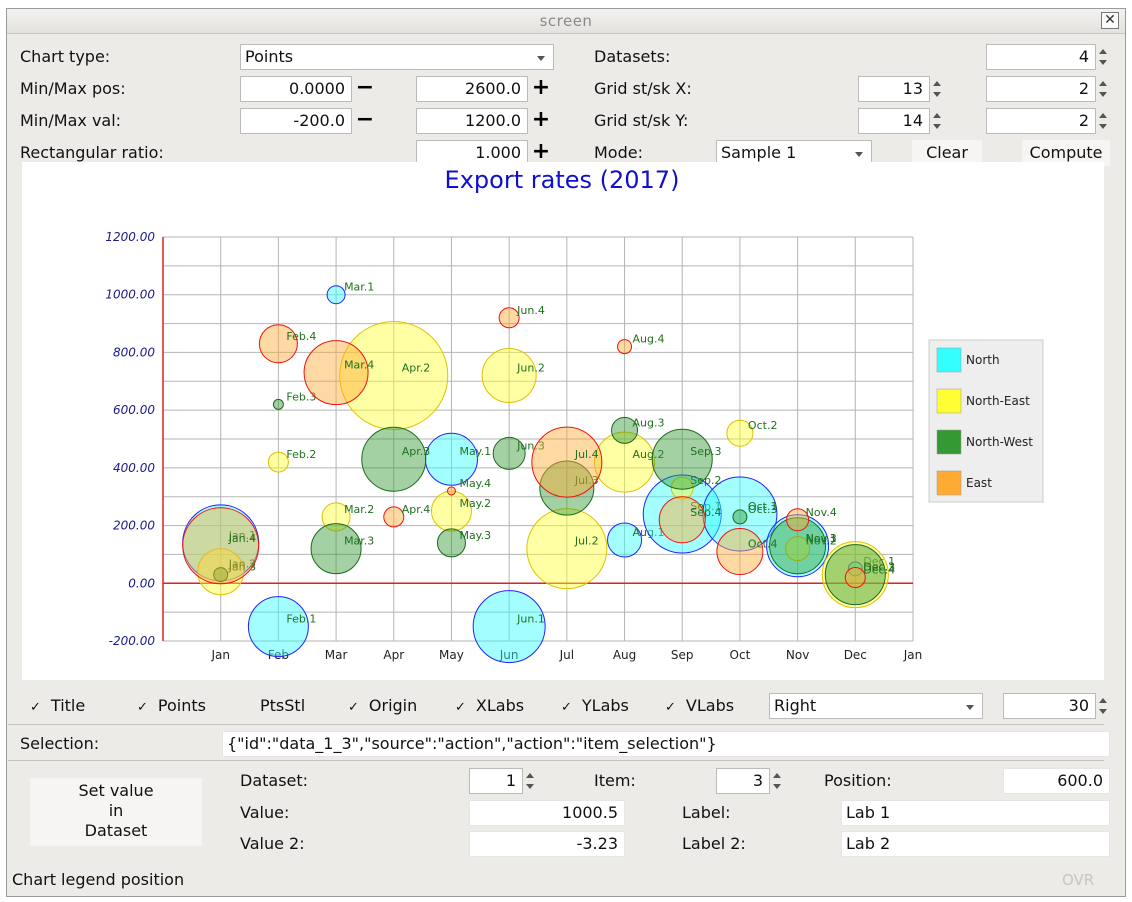  I want to click on minmax-pos-label: Min/Max pos:, so click(73, 88).